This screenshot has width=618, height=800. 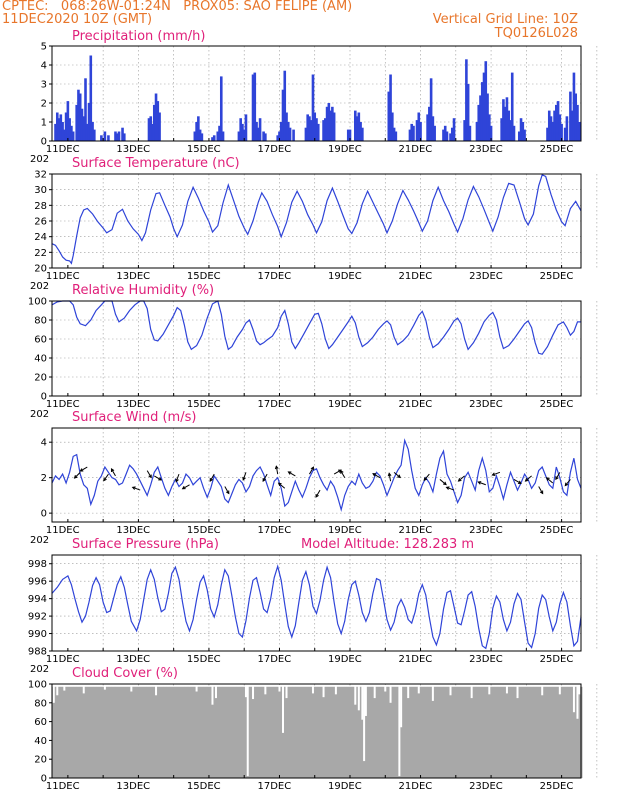 I want to click on x-tick-label: 13DEC, so click(x=133, y=404).